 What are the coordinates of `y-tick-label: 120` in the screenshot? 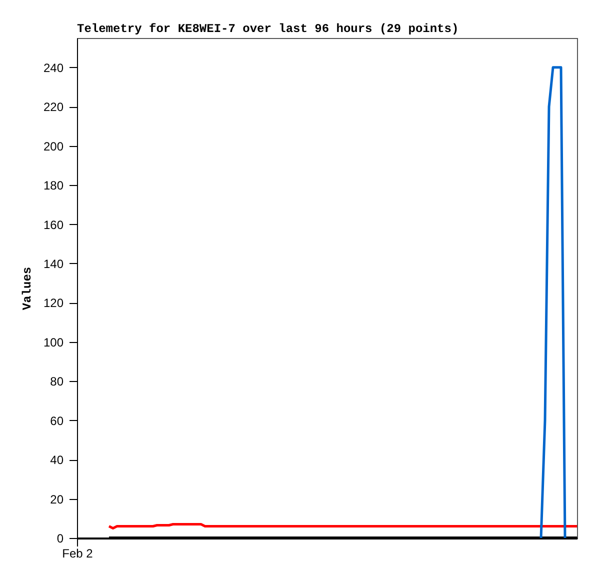 It's located at (53, 303).